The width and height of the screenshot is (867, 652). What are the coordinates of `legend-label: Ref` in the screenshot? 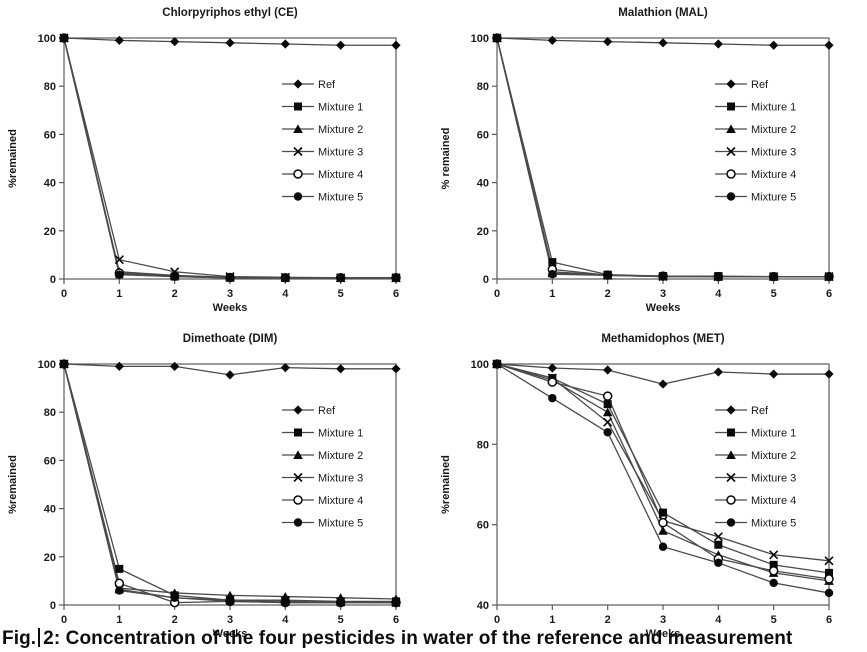 It's located at (760, 411).